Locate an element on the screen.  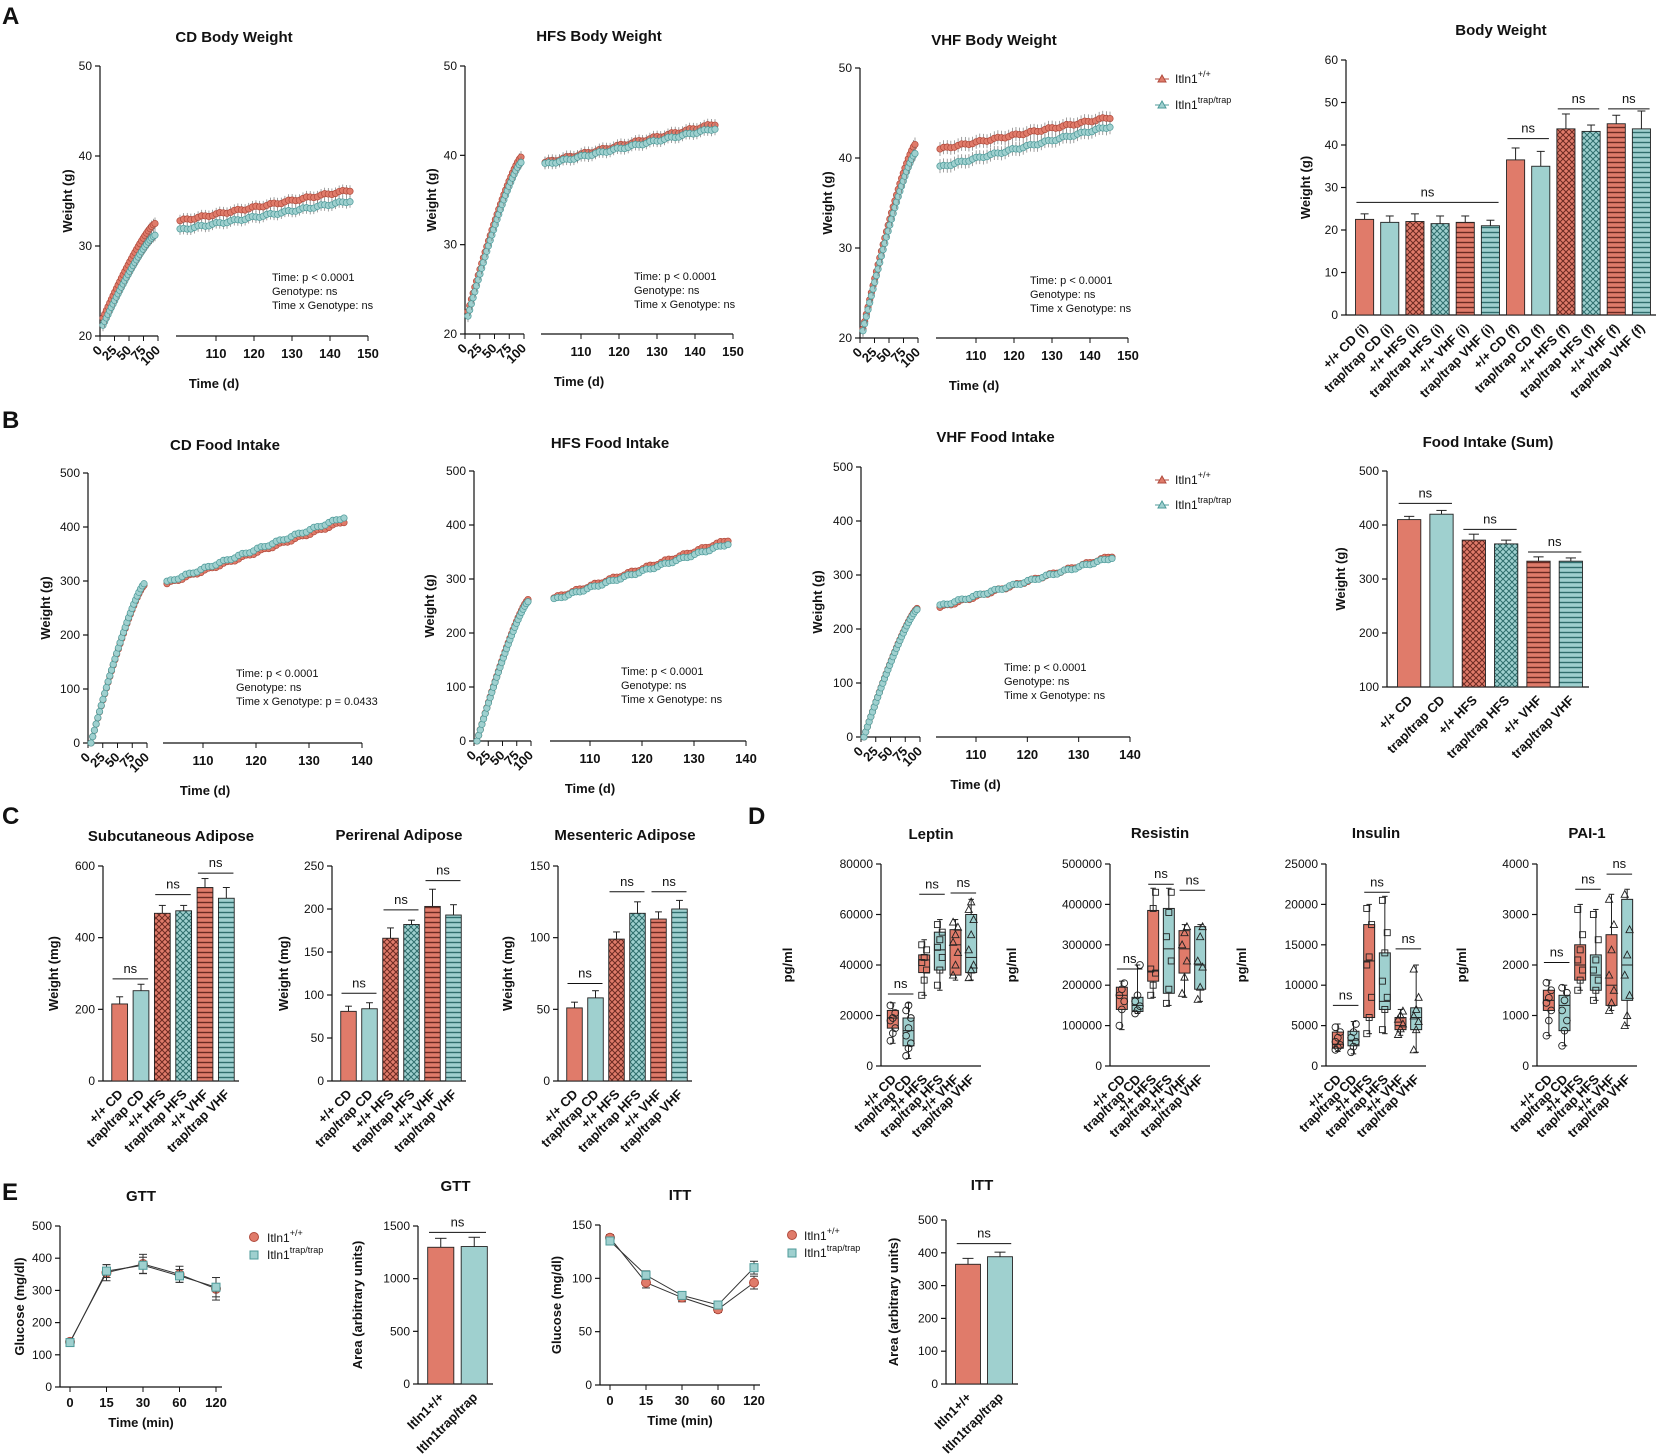
chart-title: CD Food Intake is located at coordinates (225, 445).